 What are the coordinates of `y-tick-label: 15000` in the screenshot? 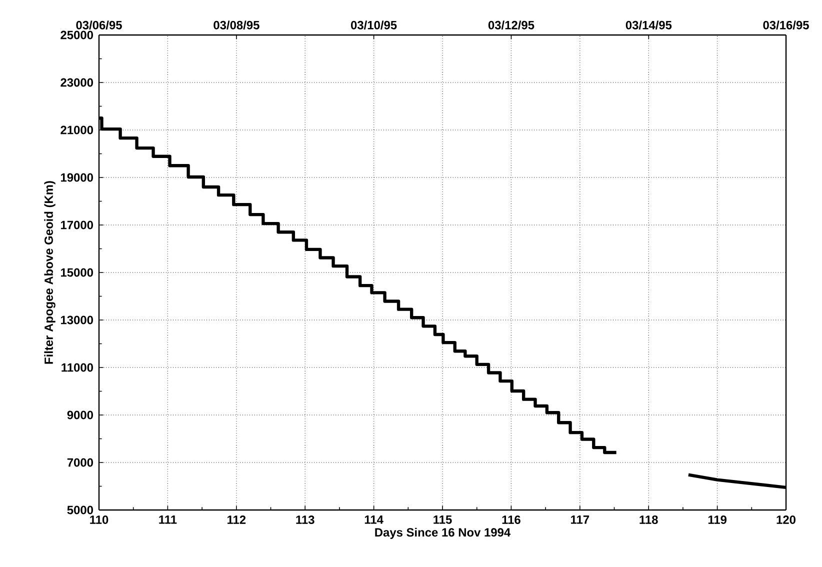 It's located at (76, 272).